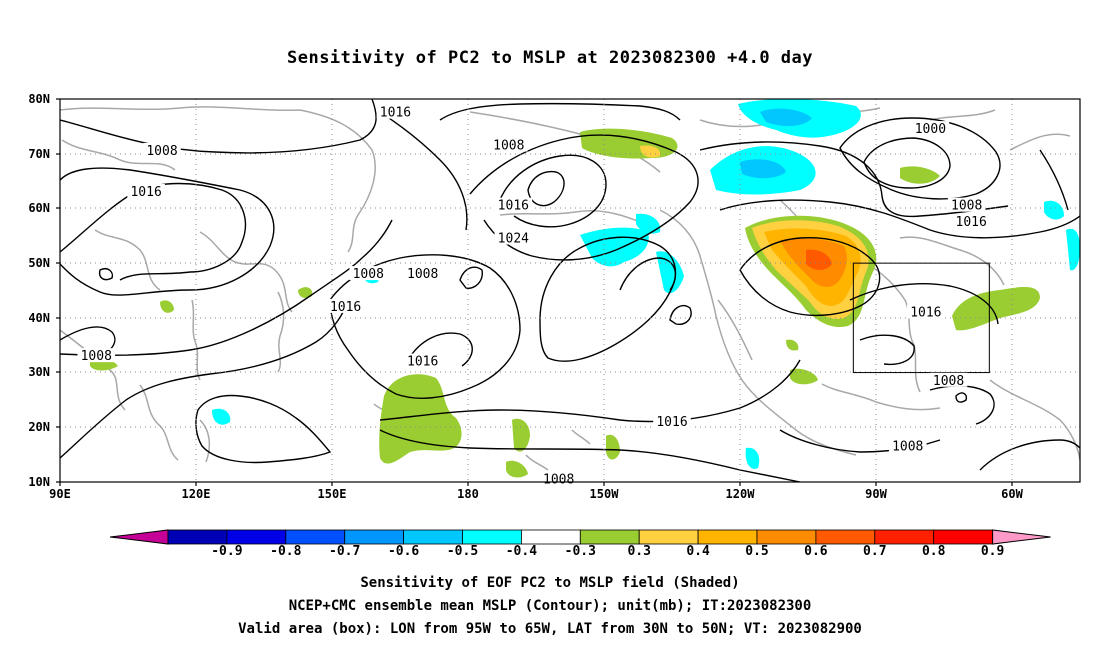  Describe the element at coordinates (639, 551) in the screenshot. I see `colorbar-tick-label: 0.3` at that location.